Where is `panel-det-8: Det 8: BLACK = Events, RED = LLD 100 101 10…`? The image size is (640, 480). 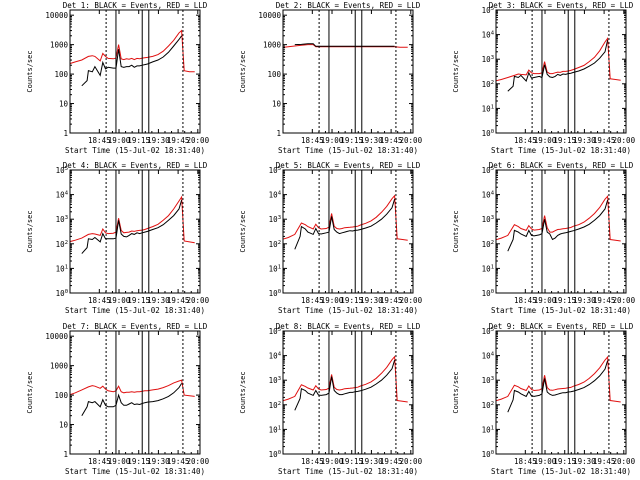
panel-det-8: Det 8: BLACK = Events, RED = LLD 100 101 10… is located at coordinates (331, 399).